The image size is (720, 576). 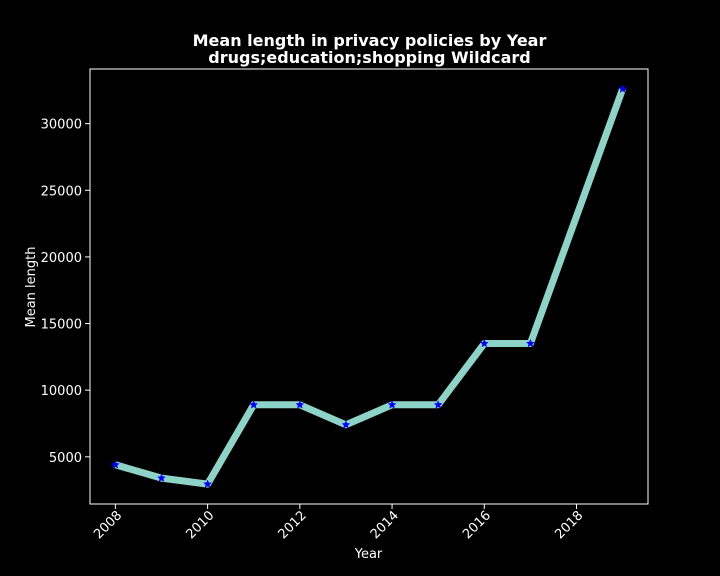 What do you see at coordinates (346, 424) in the screenshot?
I see `data-point-2013` at bounding box center [346, 424].